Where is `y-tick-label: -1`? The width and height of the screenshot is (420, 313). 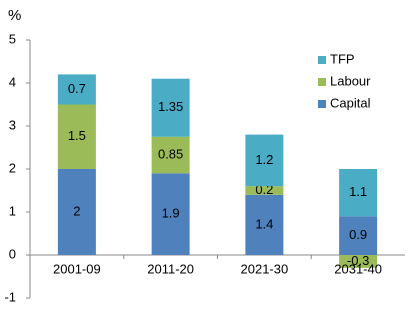
y-tick-label: -1 is located at coordinates (10, 296).